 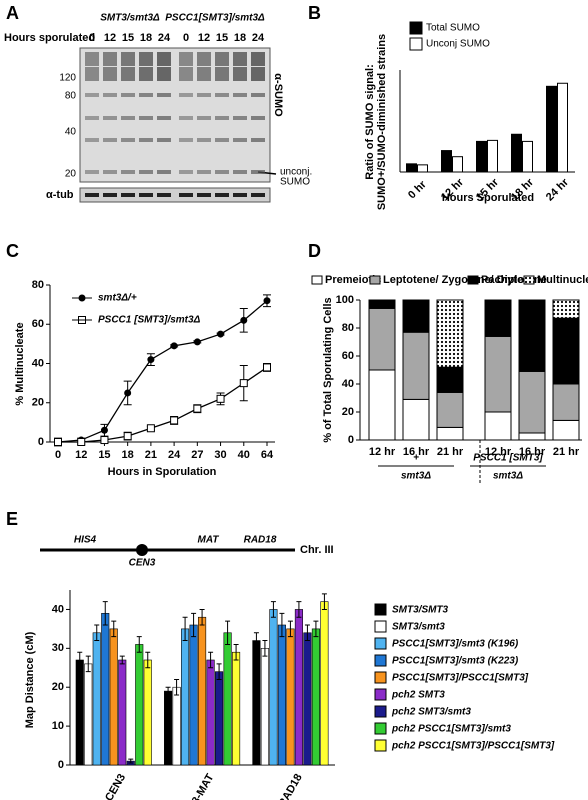 What do you see at coordinates (353, 280) in the screenshot?
I see `label: Premeiotic` at bounding box center [353, 280].